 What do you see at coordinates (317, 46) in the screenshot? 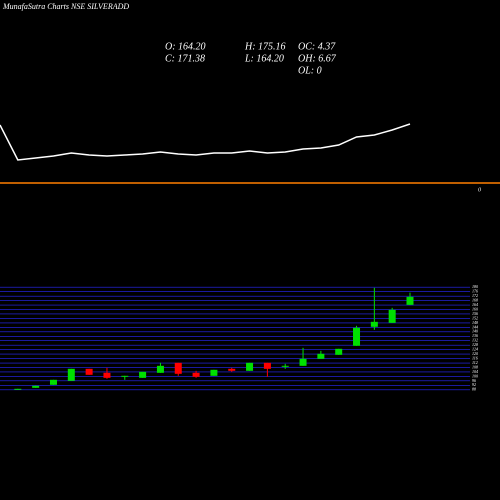
I see `ohlc-oc: OC: 4.37` at bounding box center [317, 46].